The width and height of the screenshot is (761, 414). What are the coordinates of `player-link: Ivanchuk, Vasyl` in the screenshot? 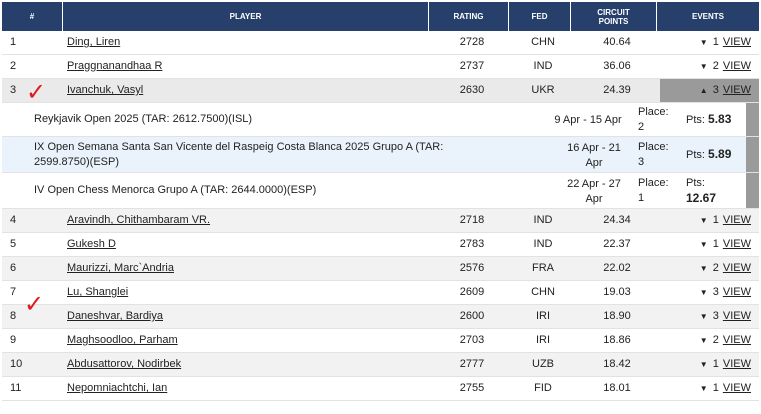 It's located at (105, 90).